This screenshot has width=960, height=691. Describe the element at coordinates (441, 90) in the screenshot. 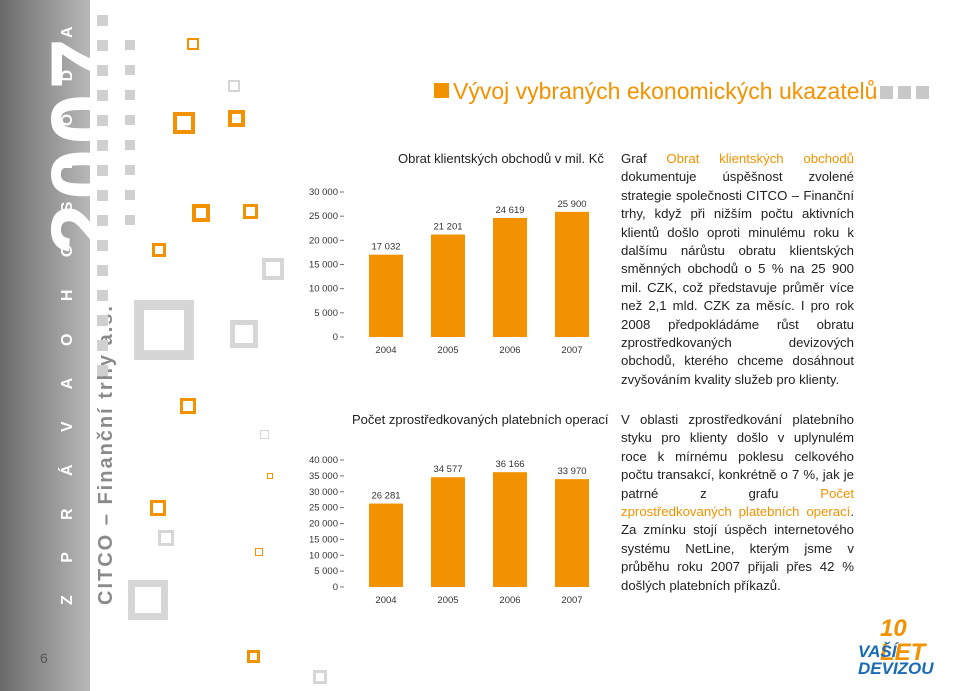

I see `header-square-icon` at that location.